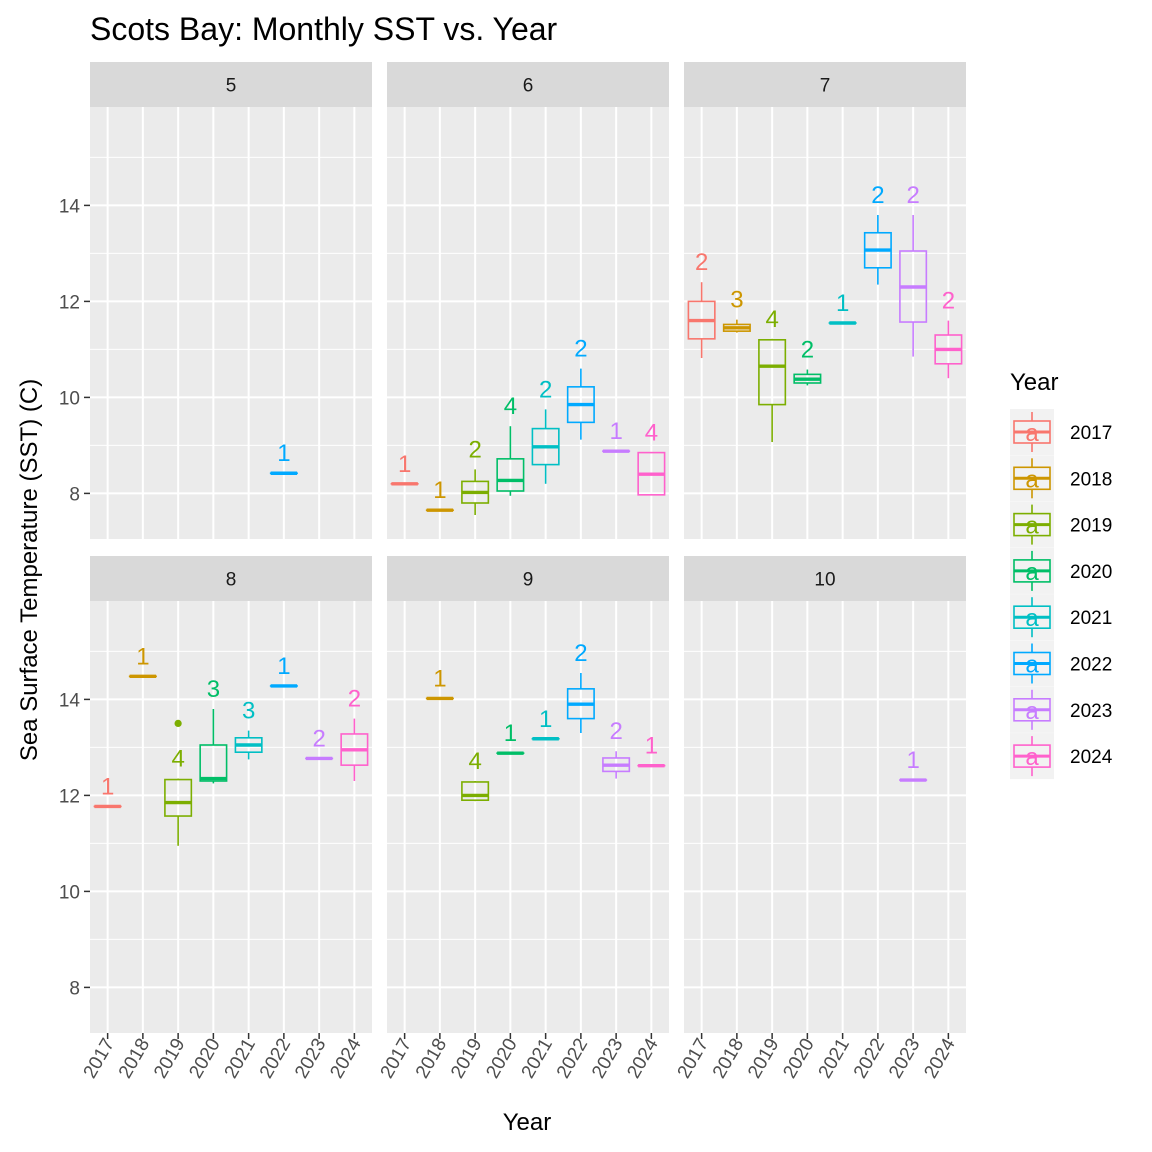  I want to click on x-tick-label: 2024, so click(940, 1058).